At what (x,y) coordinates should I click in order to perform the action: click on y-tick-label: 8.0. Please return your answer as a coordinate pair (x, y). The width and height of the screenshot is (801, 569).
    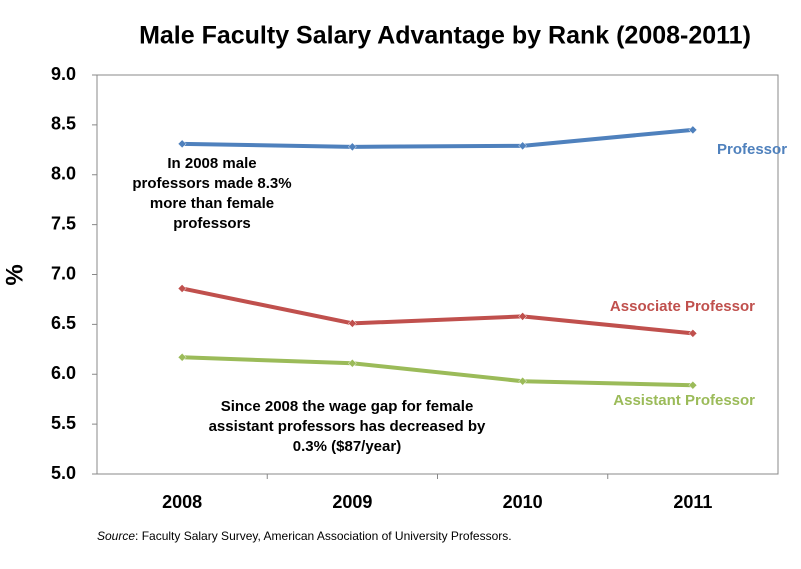
    Looking at the image, I should click on (63, 174).